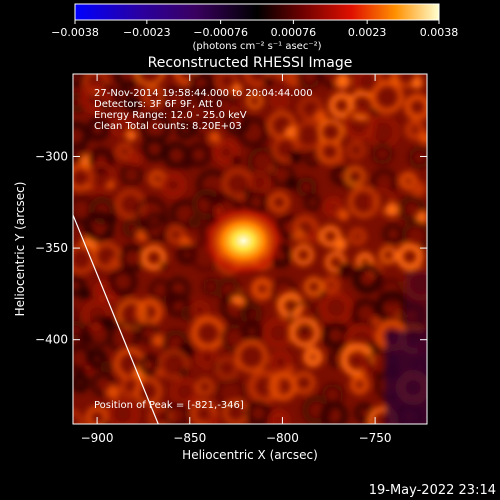  What do you see at coordinates (282, 438) in the screenshot?
I see `x-tick-label: −800` at bounding box center [282, 438].